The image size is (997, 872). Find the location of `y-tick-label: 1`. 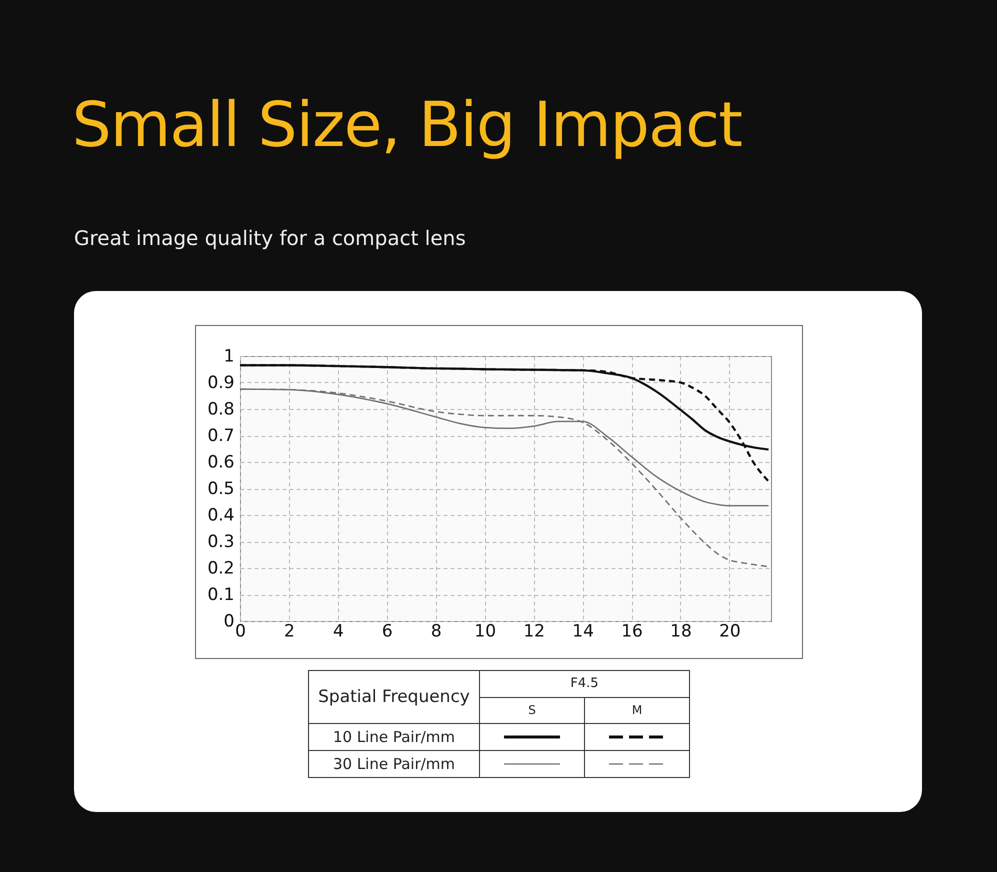

y-tick-label: 1 is located at coordinates (229, 356).